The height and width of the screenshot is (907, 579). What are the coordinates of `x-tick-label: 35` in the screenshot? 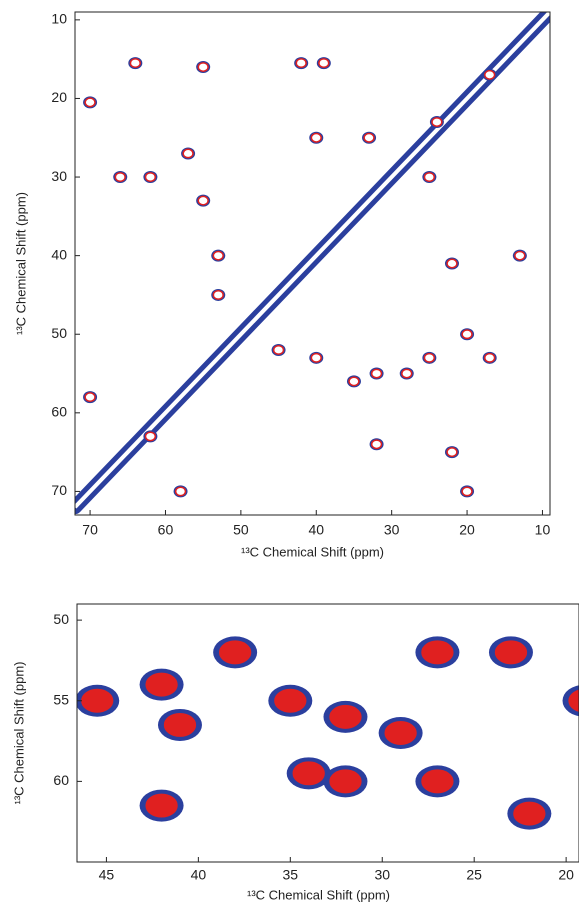 It's located at (291, 875).